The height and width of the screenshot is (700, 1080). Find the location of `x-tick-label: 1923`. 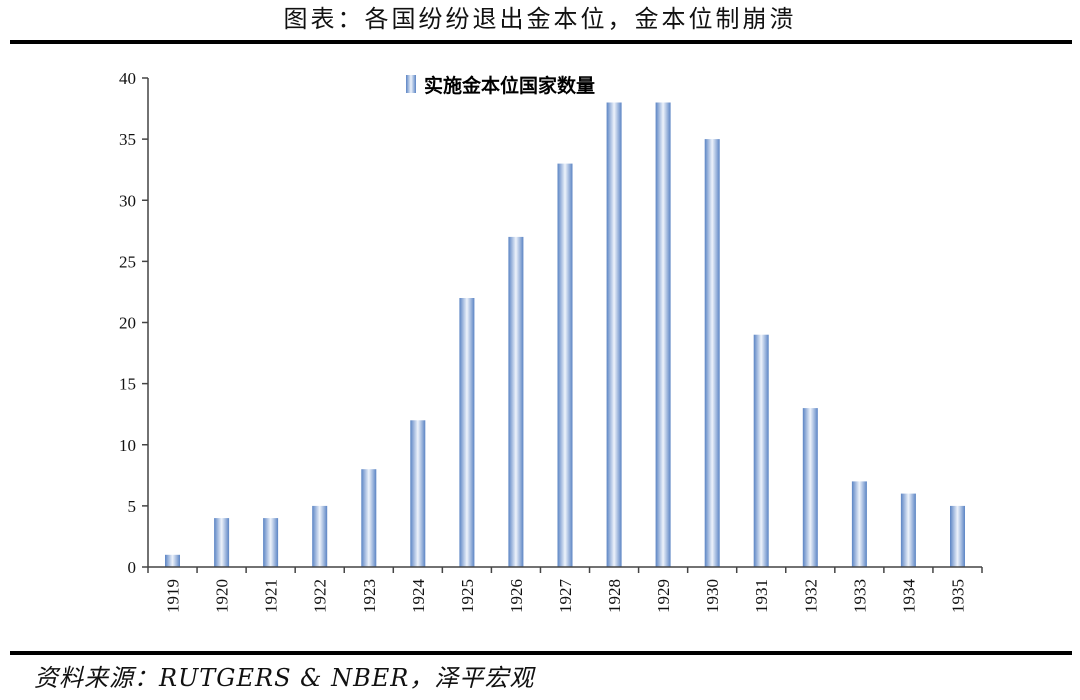

x-tick-label: 1923 is located at coordinates (369, 596).